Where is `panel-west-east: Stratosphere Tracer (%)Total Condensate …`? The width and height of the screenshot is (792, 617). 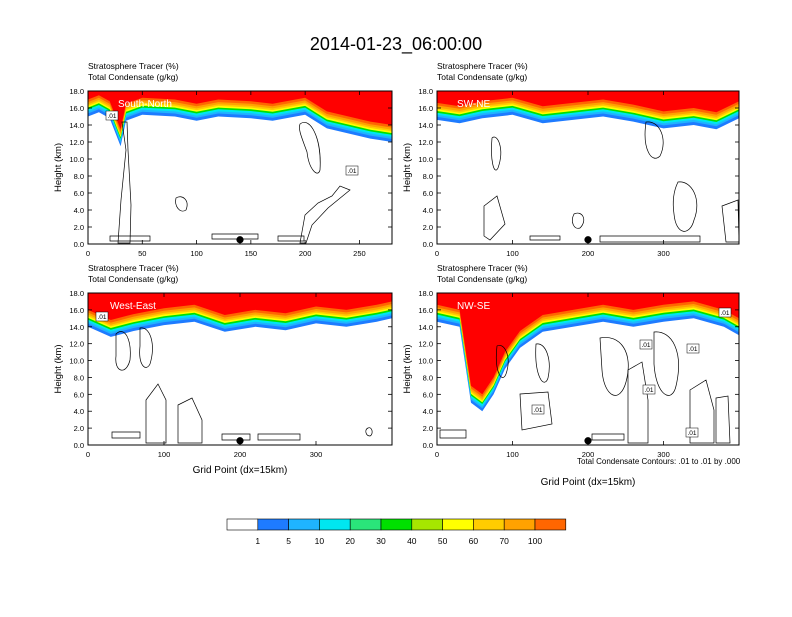 panel-west-east: Stratosphere Tracer (%)Total Condensate … is located at coordinates (223, 369).